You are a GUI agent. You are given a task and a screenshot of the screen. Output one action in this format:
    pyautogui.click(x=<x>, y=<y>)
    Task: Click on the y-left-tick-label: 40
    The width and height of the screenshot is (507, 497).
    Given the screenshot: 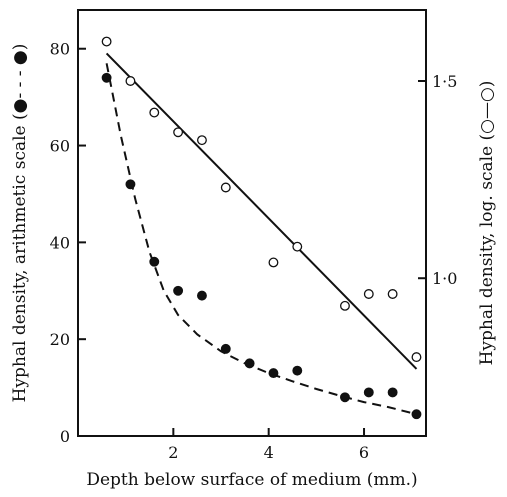 What is the action you would take?
    pyautogui.click(x=60, y=242)
    